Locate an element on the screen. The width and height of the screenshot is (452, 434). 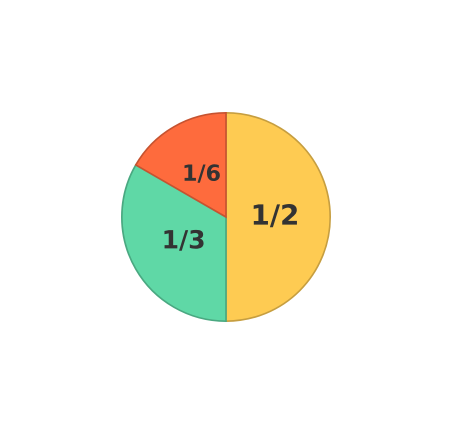
data-label: 1/6 is located at coordinates (202, 173).